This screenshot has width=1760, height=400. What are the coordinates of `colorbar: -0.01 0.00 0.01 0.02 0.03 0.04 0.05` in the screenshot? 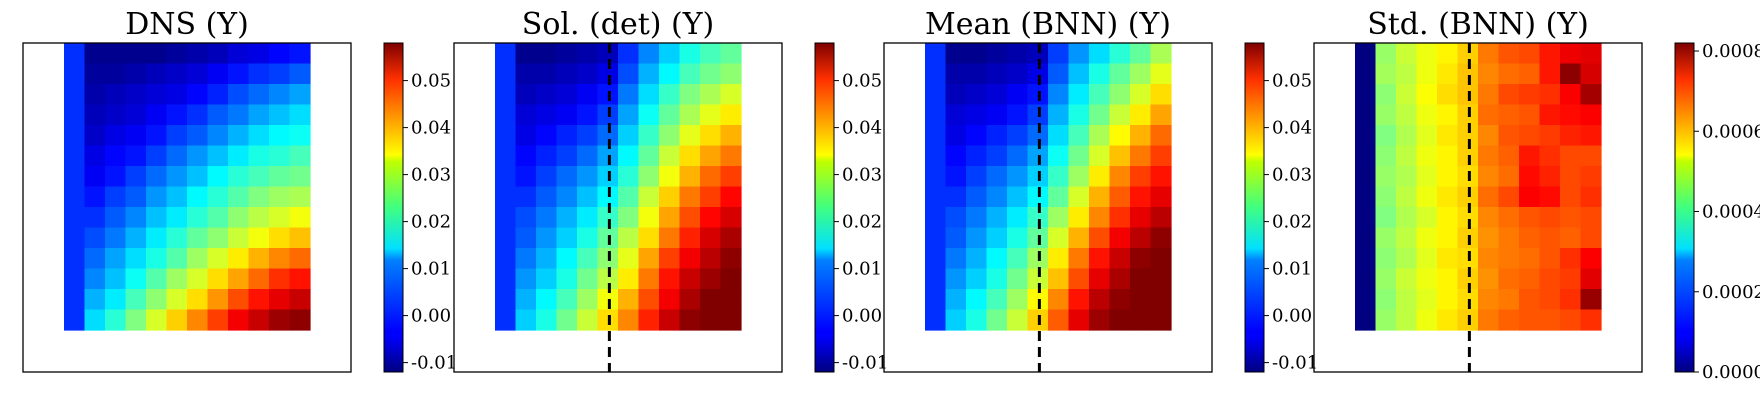 It's located at (1281, 208).